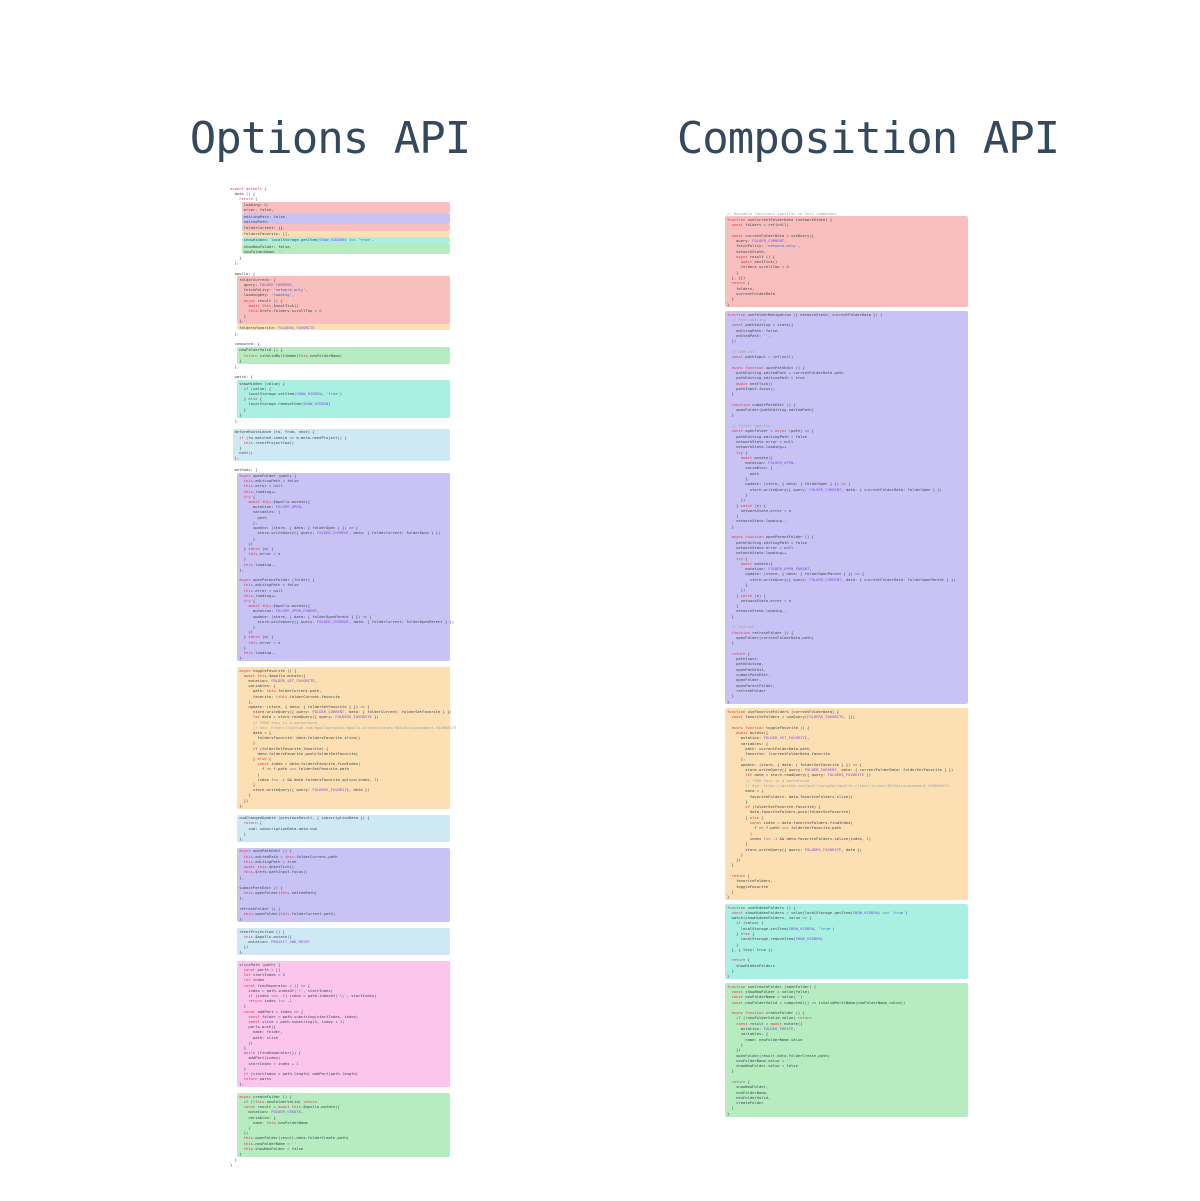 The image size is (1200, 1201). Describe the element at coordinates (341, 372) in the screenshot. I see `code-block-plain: }, watch: {` at that location.